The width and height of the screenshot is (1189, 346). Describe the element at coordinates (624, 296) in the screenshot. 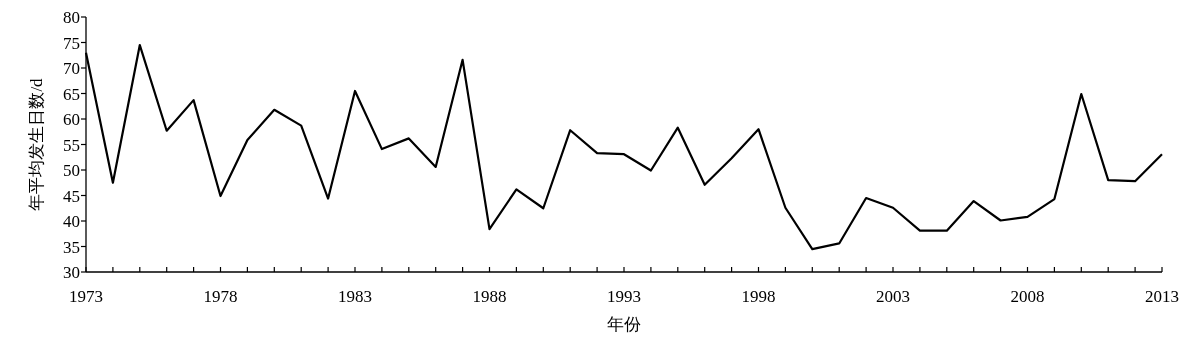

I see `x-tick-label: 1993` at that location.